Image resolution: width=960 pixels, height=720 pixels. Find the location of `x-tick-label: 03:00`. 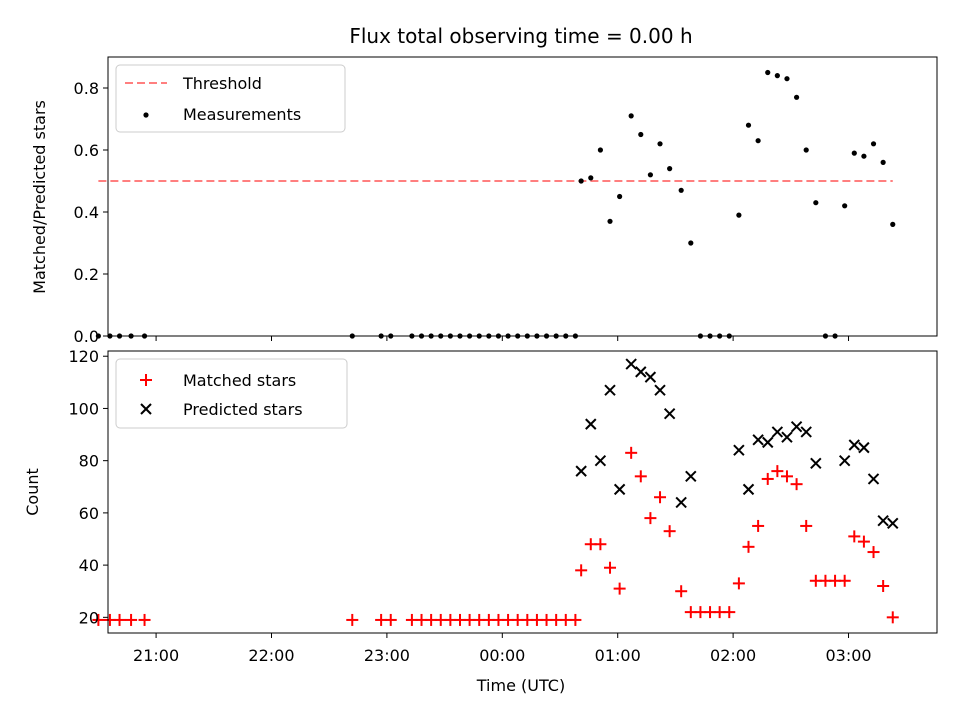

x-tick-label: 03:00 is located at coordinates (848, 655).